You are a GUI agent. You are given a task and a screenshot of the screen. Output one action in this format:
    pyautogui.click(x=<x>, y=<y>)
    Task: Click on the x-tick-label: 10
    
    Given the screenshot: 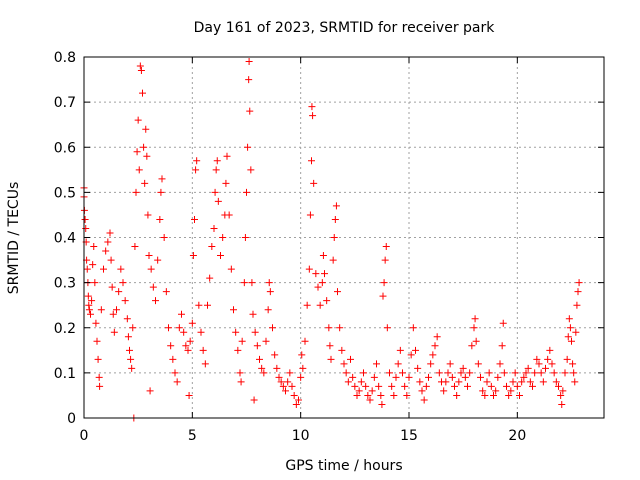 What is the action you would take?
    pyautogui.click(x=301, y=436)
    